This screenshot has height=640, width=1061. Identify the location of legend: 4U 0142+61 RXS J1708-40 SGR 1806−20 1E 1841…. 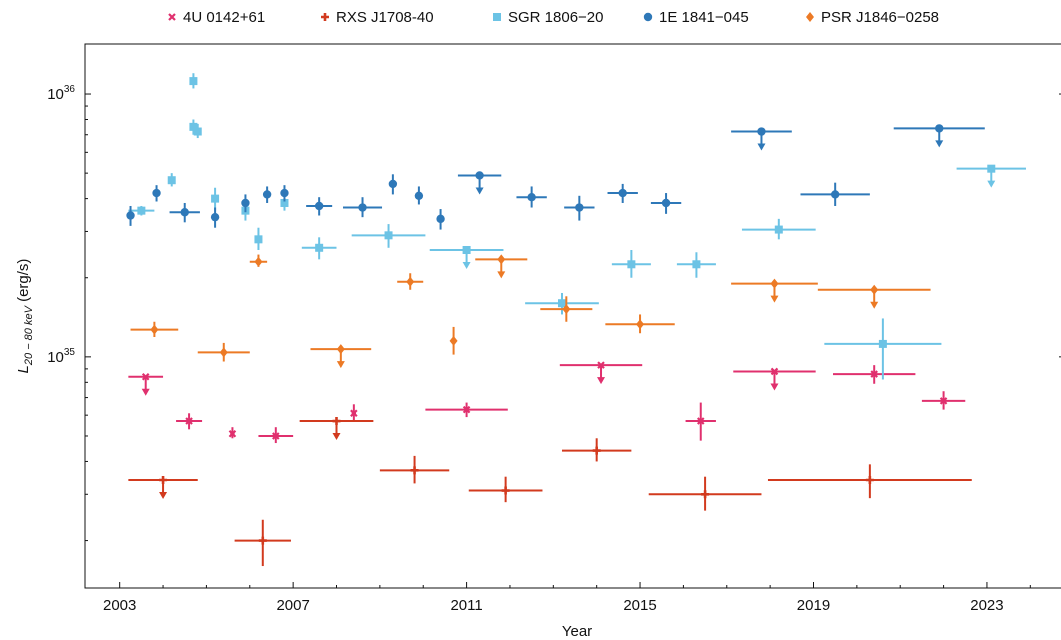
(553, 17).